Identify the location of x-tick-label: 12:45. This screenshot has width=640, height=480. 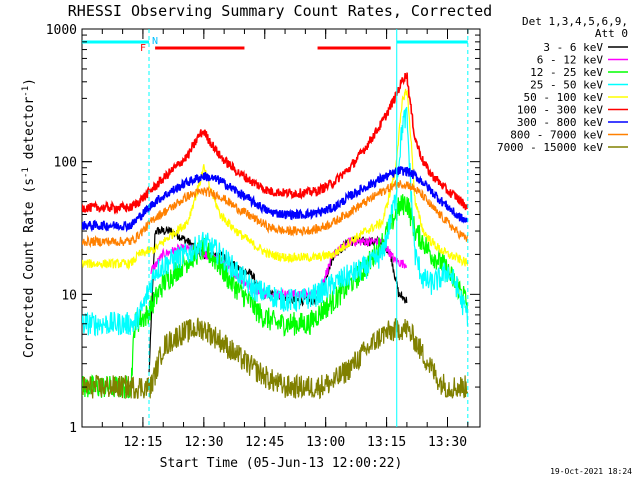
(264, 442).